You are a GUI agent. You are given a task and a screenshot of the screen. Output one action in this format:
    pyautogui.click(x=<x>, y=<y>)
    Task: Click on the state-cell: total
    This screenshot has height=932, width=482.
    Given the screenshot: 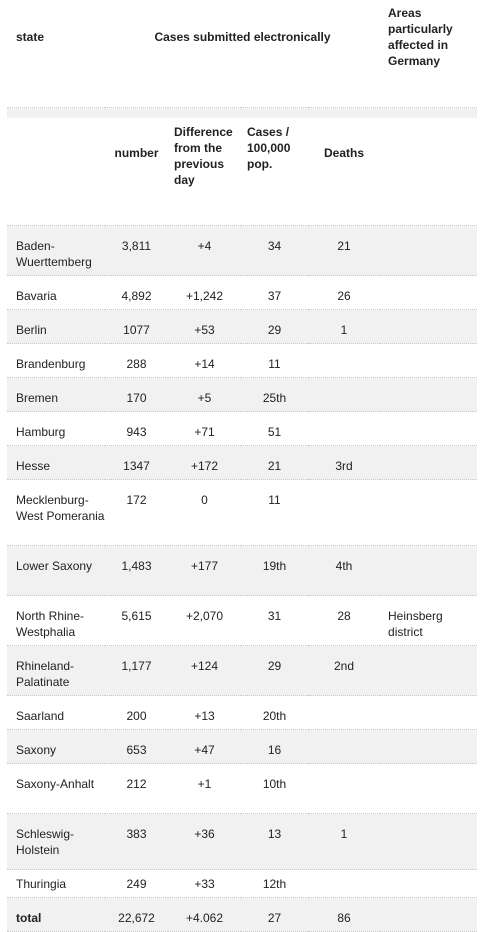 What is the action you would take?
    pyautogui.click(x=56, y=914)
    